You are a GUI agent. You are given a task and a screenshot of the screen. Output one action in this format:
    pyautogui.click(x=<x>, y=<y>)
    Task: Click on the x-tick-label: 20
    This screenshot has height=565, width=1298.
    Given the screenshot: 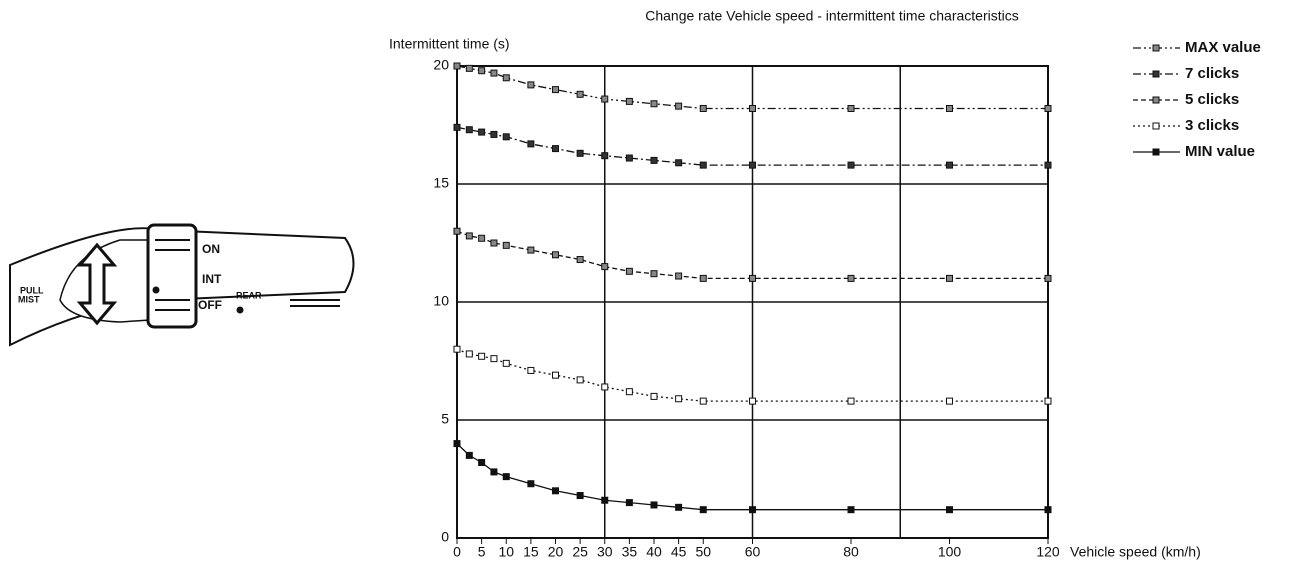 What is the action you would take?
    pyautogui.click(x=556, y=552)
    